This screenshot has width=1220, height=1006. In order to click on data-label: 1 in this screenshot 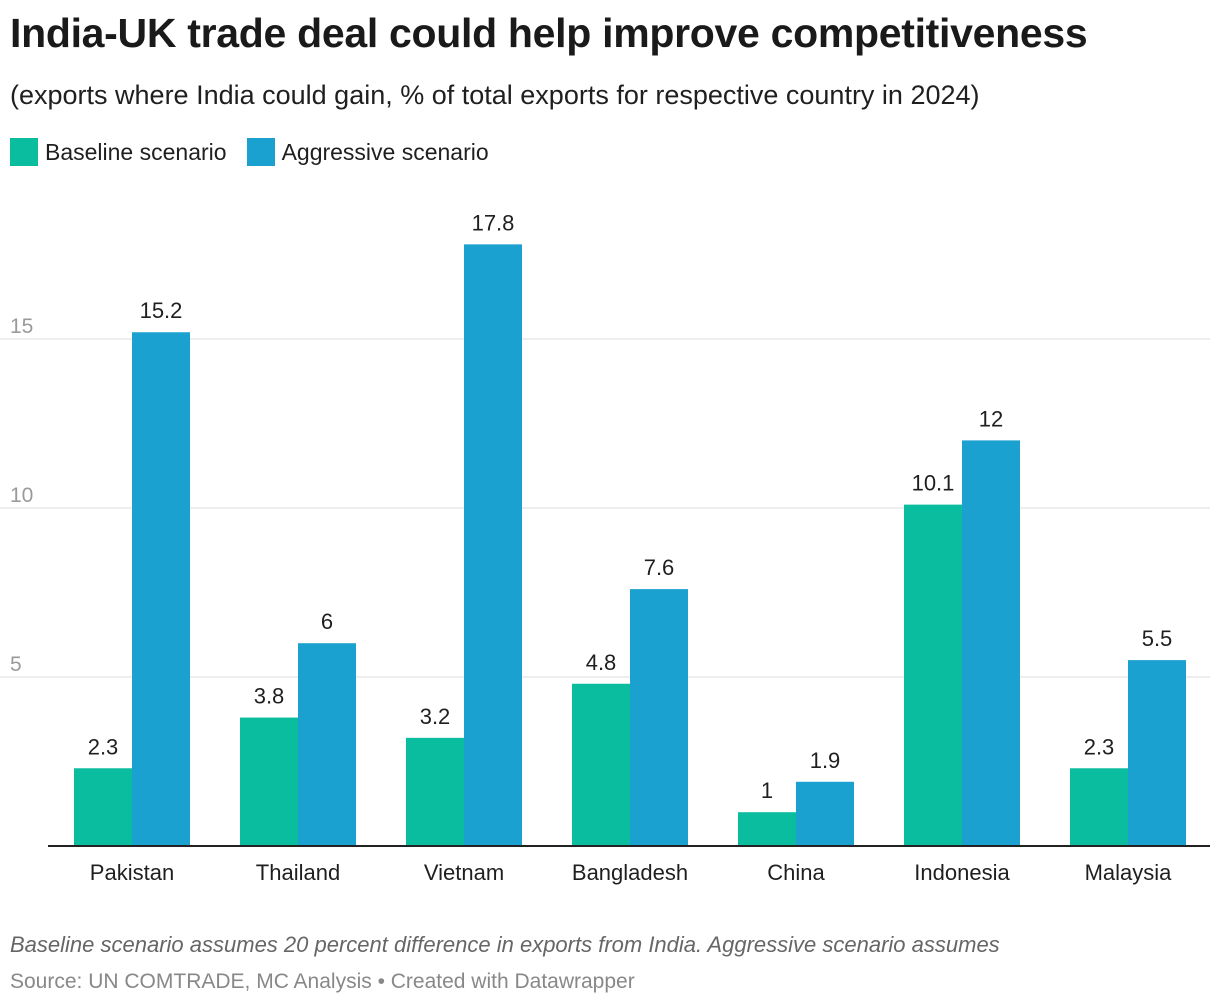, I will do `click(767, 790)`.